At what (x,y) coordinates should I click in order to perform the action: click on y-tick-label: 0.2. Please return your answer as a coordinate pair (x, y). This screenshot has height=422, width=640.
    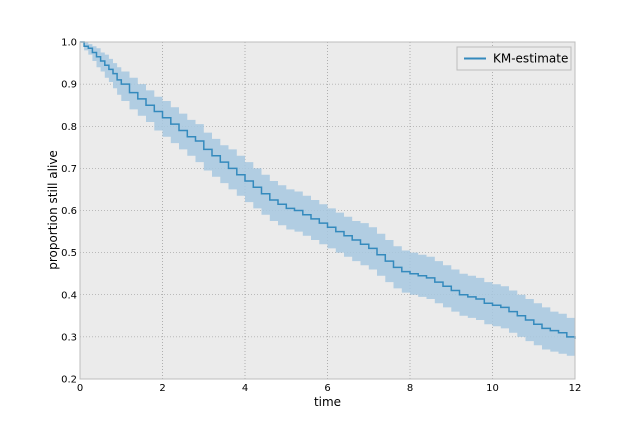
    Looking at the image, I should click on (69, 380).